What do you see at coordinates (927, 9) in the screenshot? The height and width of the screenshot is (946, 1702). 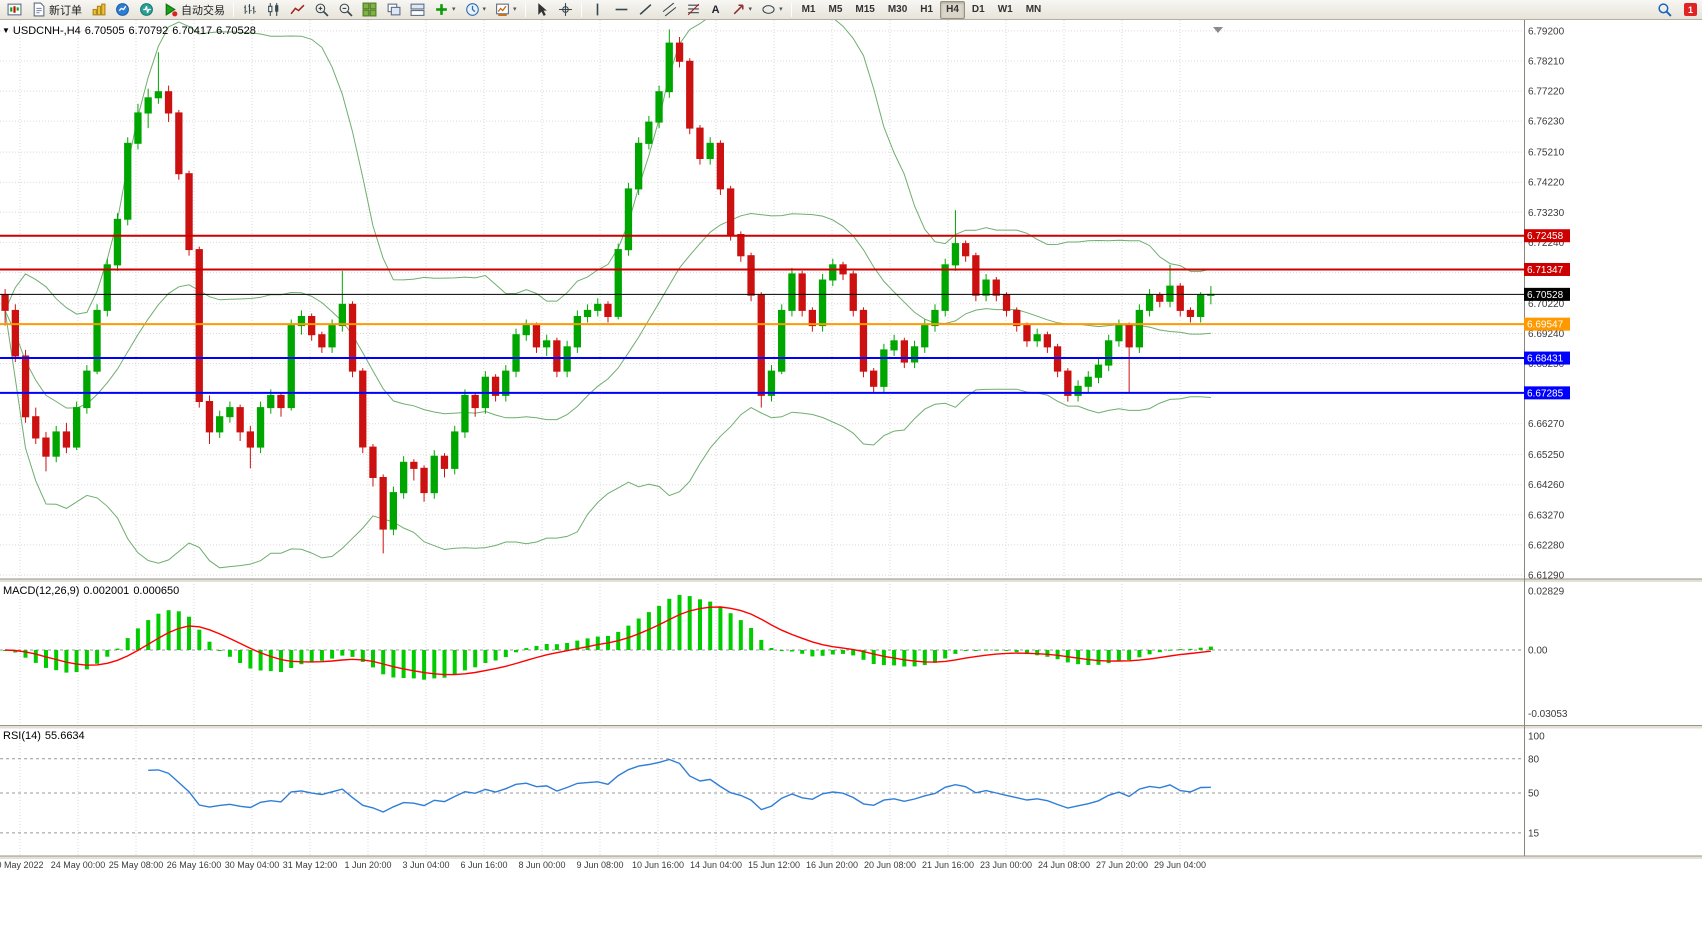 I see `timeframe-h1-button: H1` at bounding box center [927, 9].